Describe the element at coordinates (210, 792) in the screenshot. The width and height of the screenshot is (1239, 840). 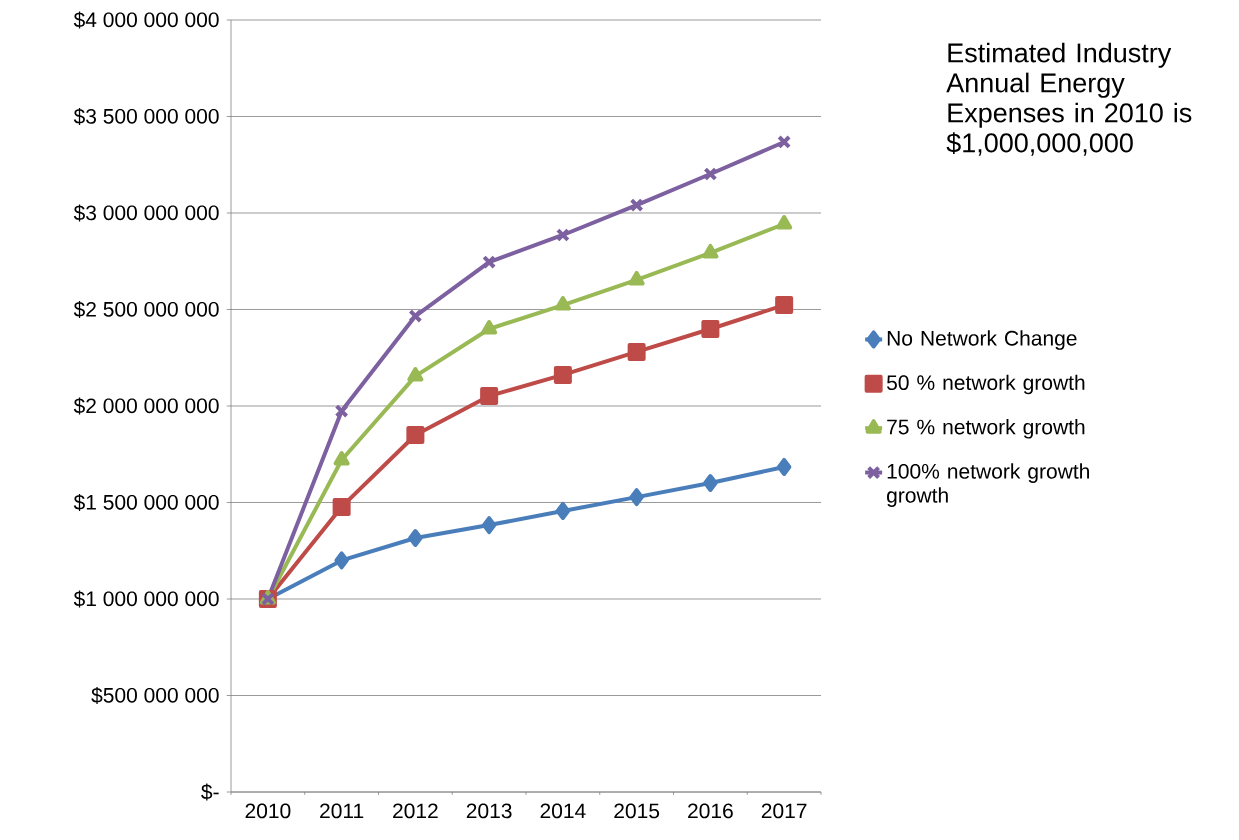
I see `y-tick-label: $-` at that location.